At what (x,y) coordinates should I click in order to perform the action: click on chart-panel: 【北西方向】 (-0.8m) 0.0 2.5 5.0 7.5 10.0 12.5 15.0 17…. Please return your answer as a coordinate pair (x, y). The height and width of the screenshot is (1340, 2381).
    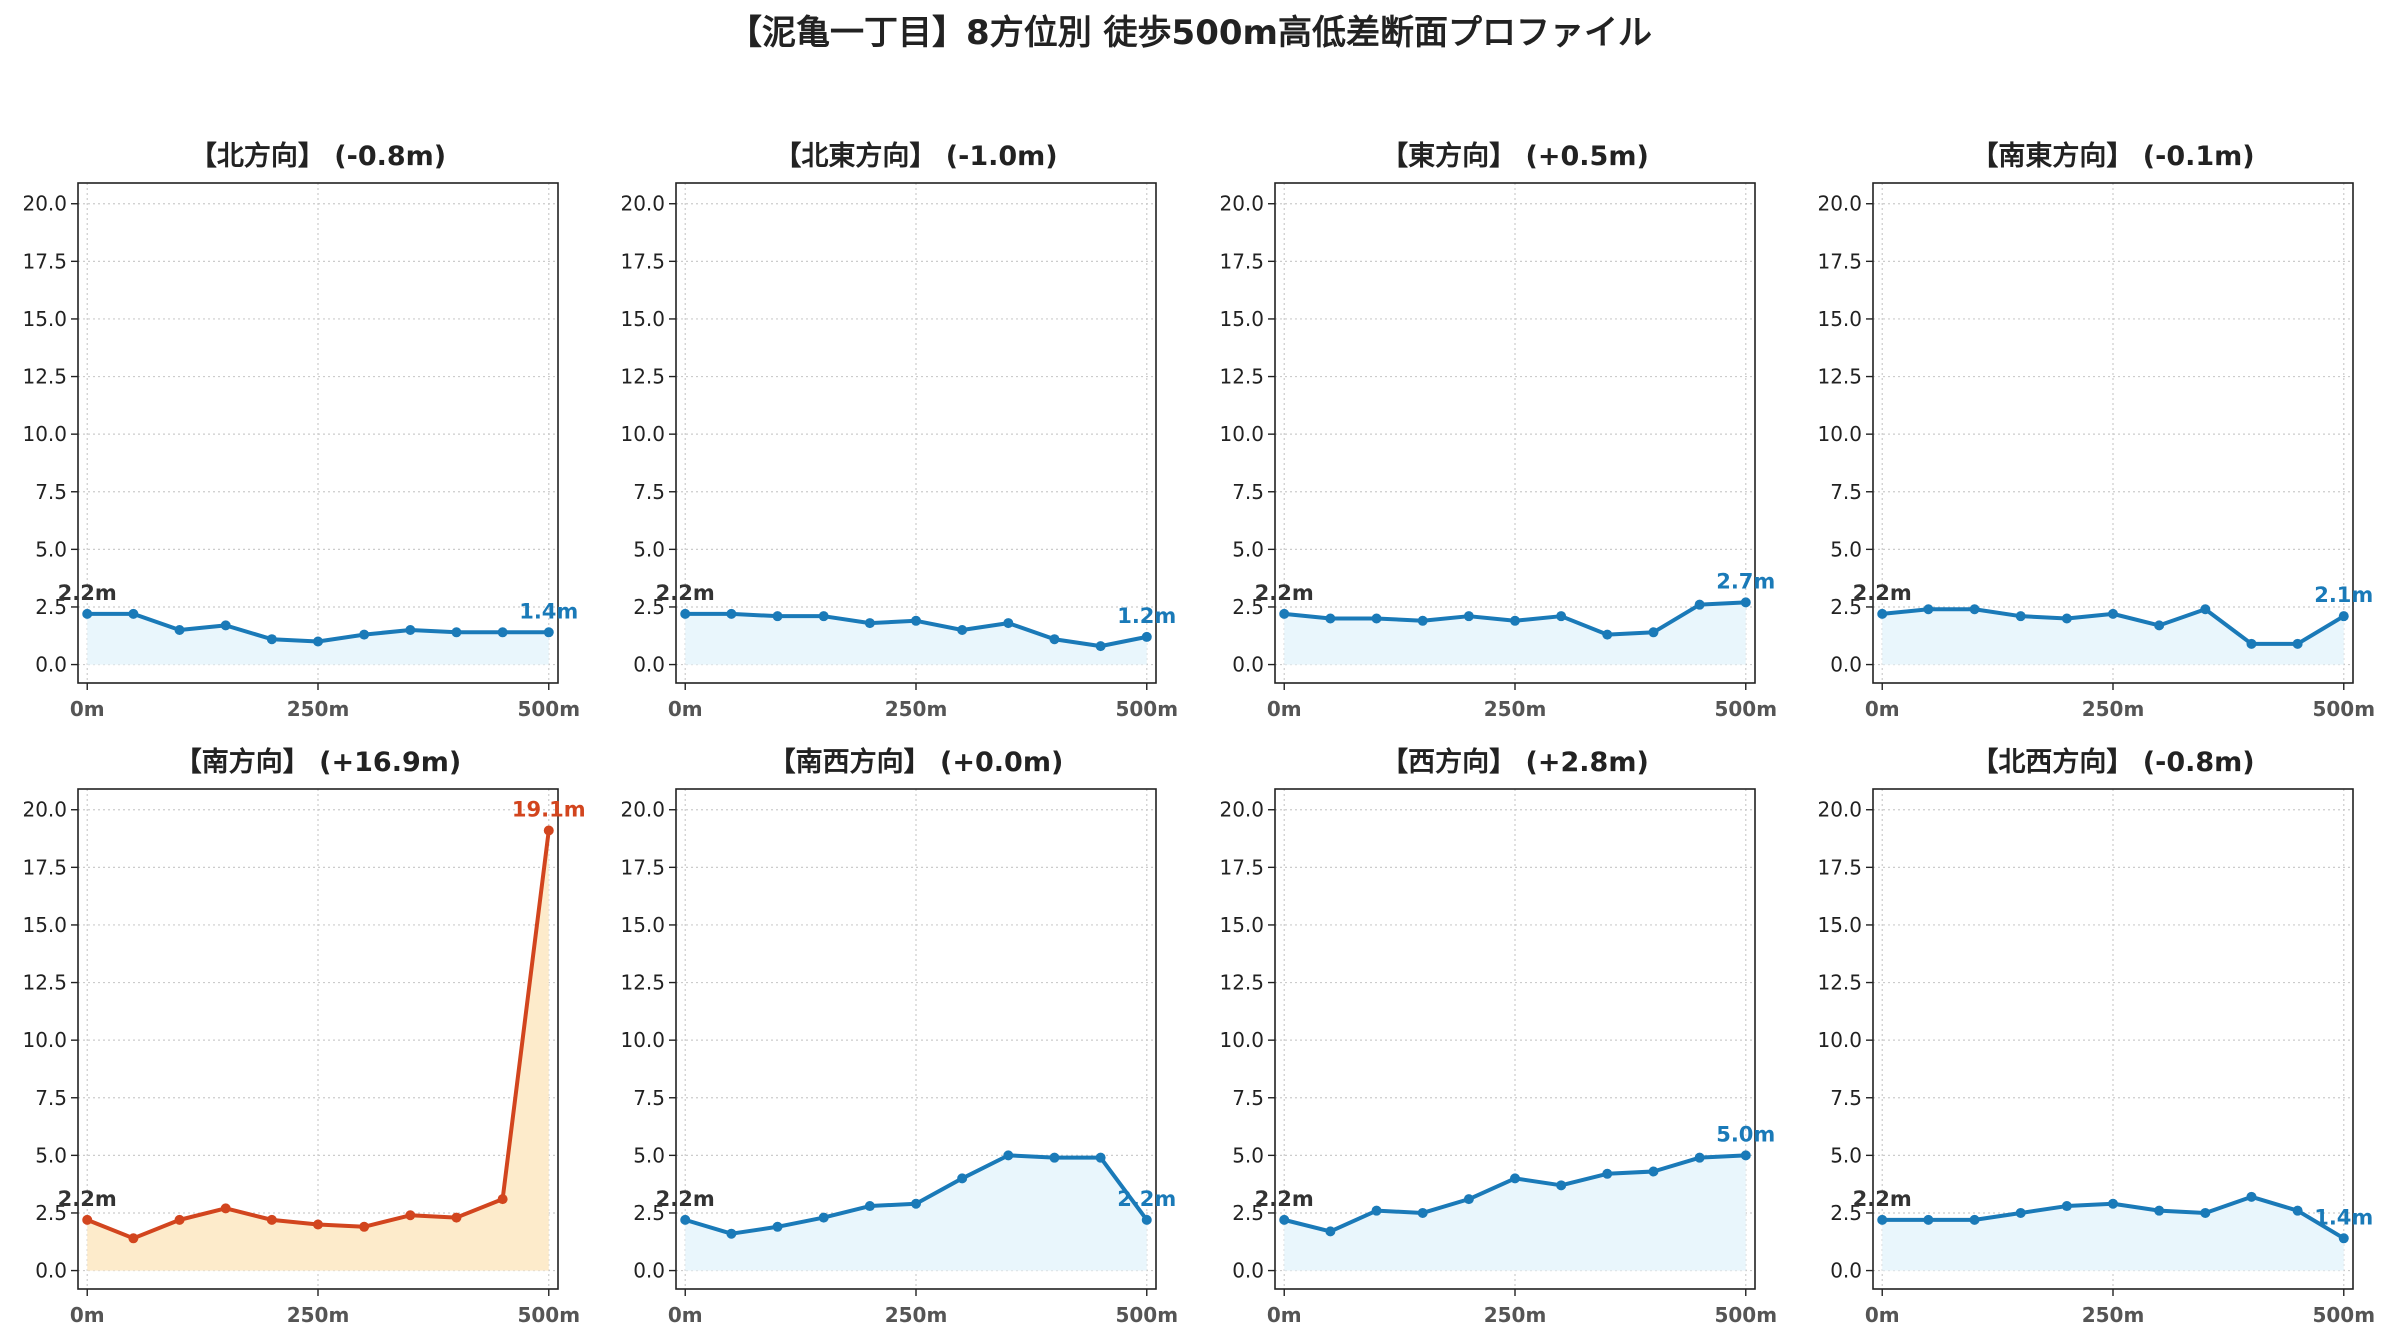
    Looking at the image, I should click on (2096, 1036).